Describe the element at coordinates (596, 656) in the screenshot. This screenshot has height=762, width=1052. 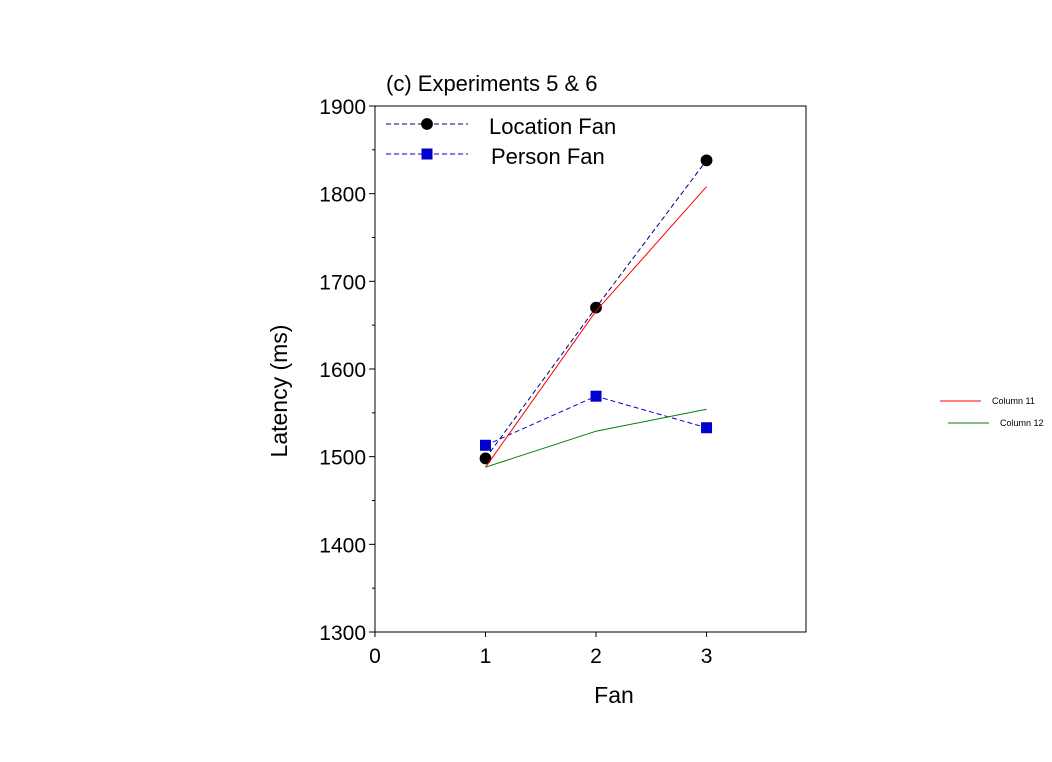
I see `x-tick-label: 2` at that location.